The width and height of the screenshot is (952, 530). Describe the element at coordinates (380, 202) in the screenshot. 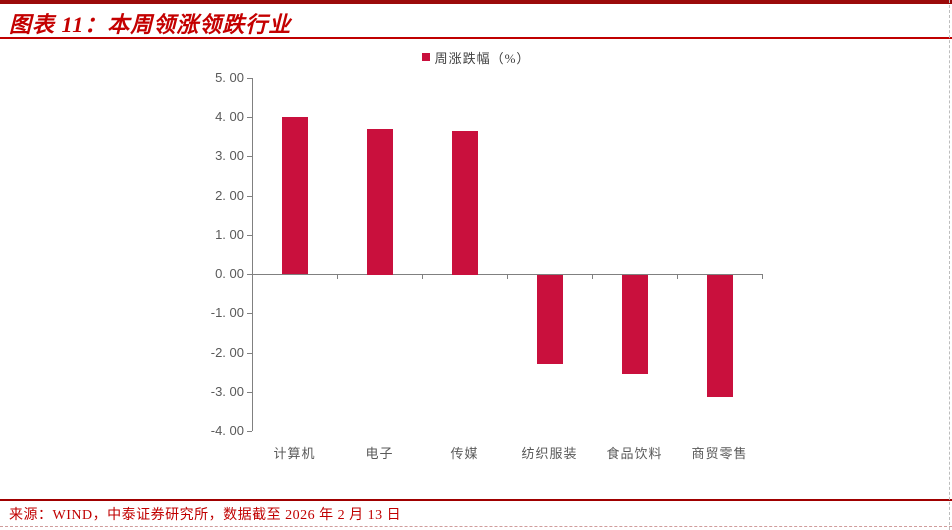

I see `bar-电子` at that location.